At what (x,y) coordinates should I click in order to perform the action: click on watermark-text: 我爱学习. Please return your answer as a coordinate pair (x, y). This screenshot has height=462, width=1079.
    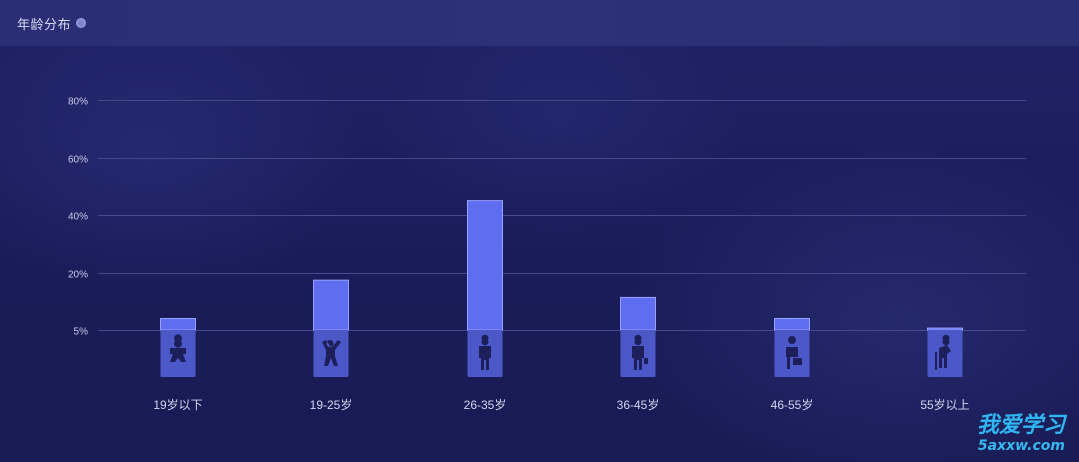
    Looking at the image, I should click on (1020, 425).